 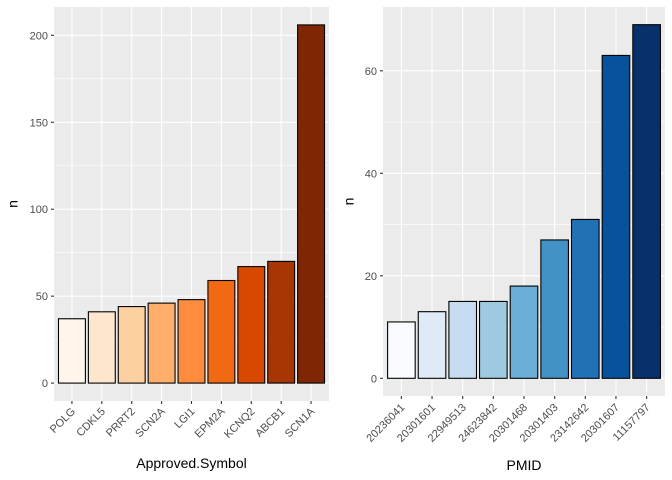 What do you see at coordinates (191, 341) in the screenshot?
I see `left-bar-lgi1` at bounding box center [191, 341].